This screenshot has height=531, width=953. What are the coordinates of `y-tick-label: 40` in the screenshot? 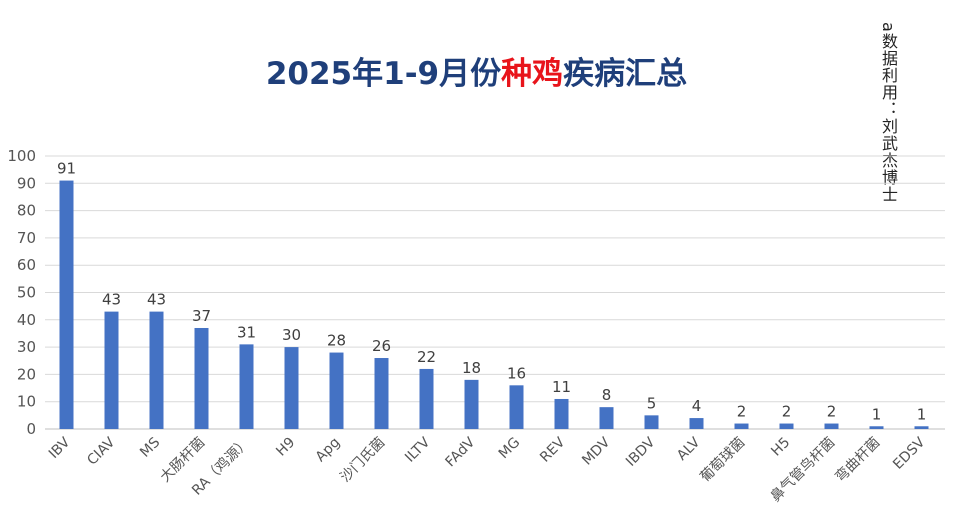 It's located at (26, 320).